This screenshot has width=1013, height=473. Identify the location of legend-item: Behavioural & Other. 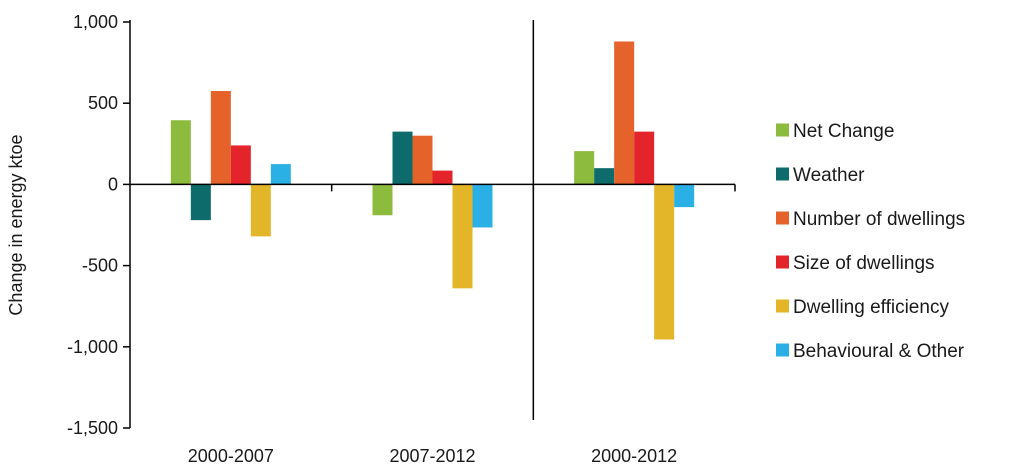
(870, 351).